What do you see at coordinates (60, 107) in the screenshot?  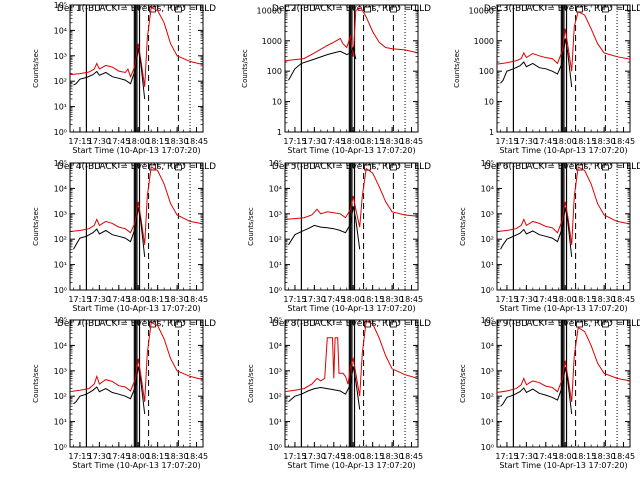 I see `y-tick-label: 10¹` at bounding box center [60, 107].